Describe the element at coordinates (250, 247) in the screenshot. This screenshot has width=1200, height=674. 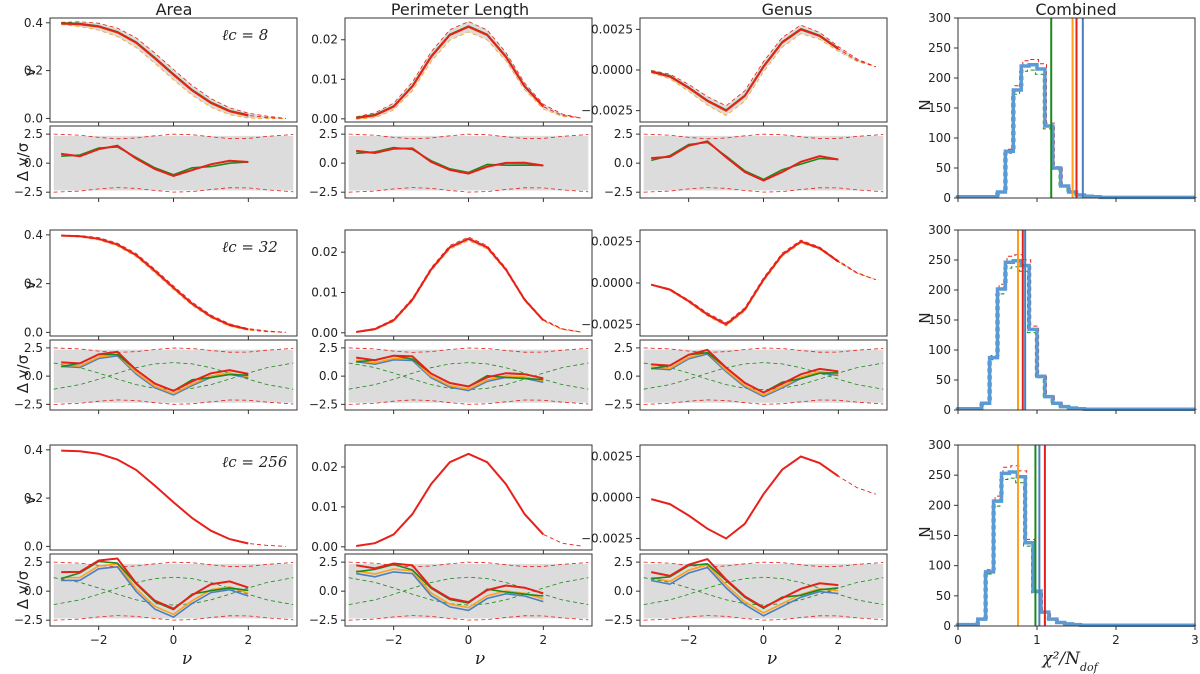
I see `row2-ell-label: ℓc = 32` at that location.